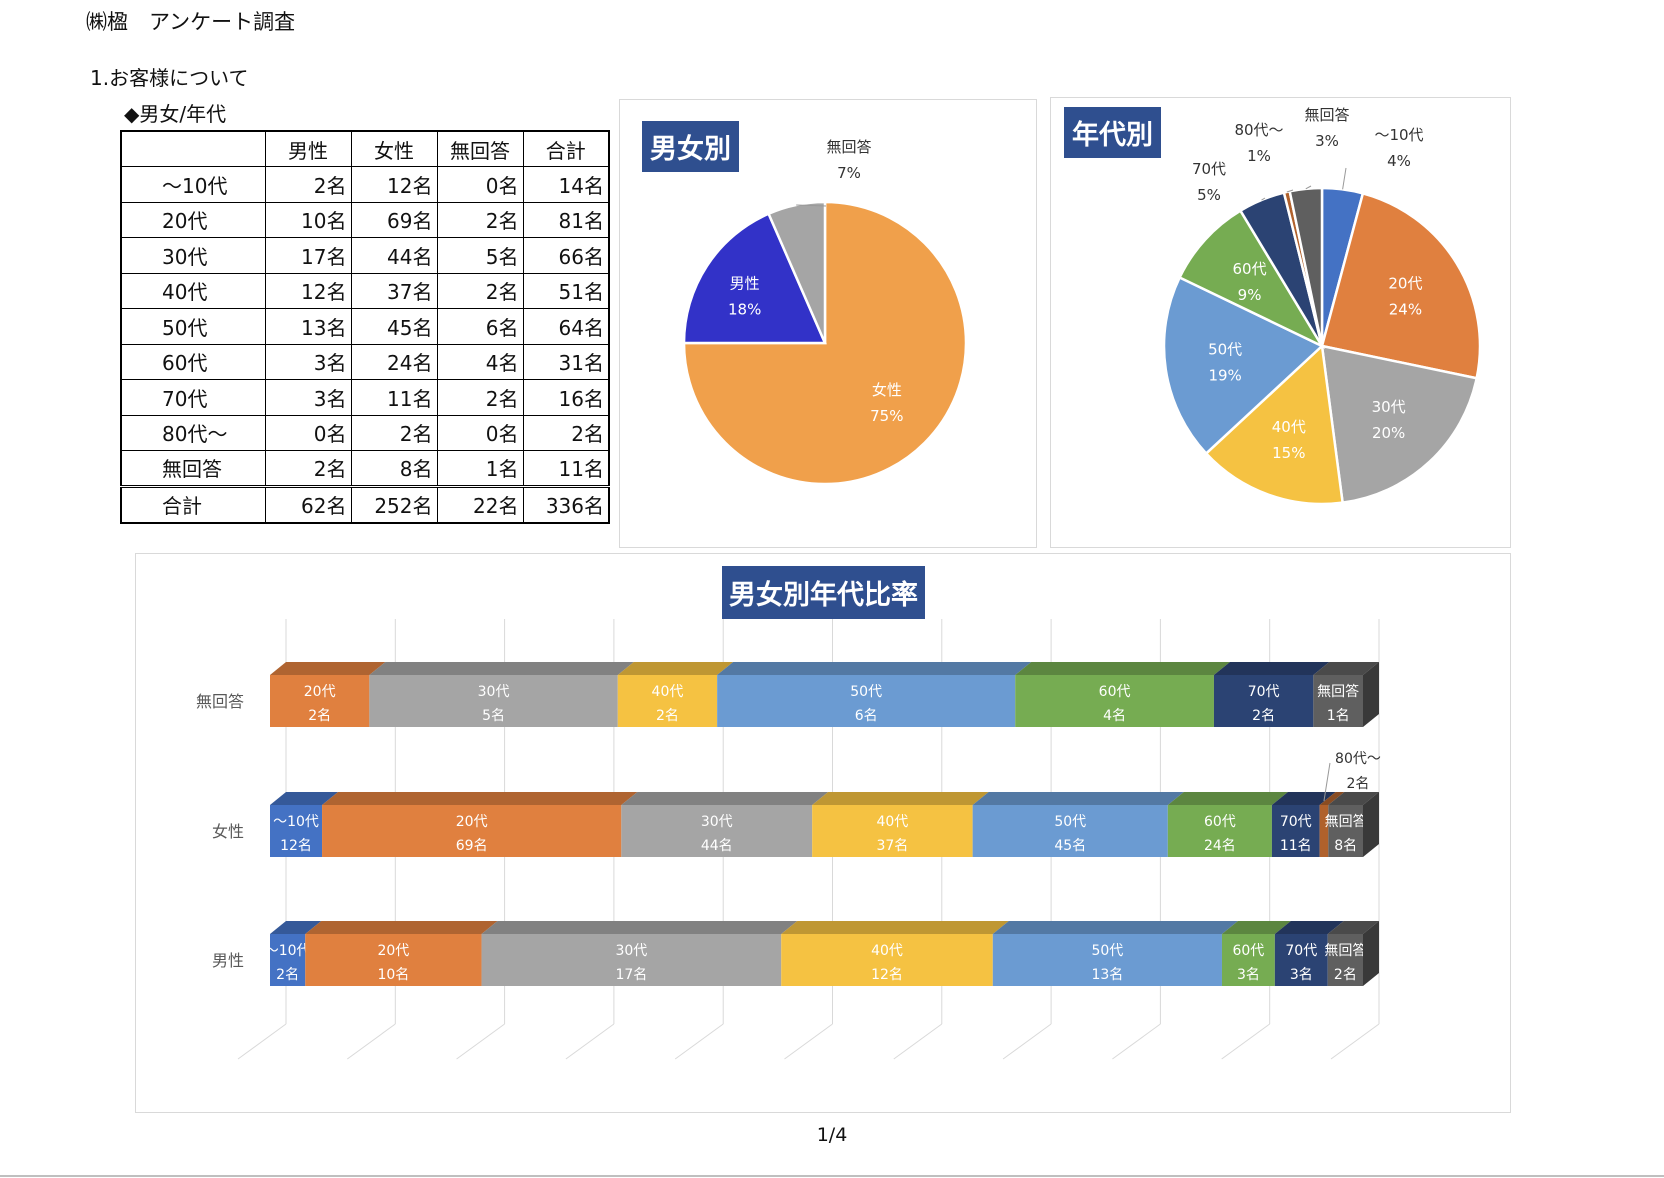  I want to click on table-row-label: 30代, so click(193, 255).